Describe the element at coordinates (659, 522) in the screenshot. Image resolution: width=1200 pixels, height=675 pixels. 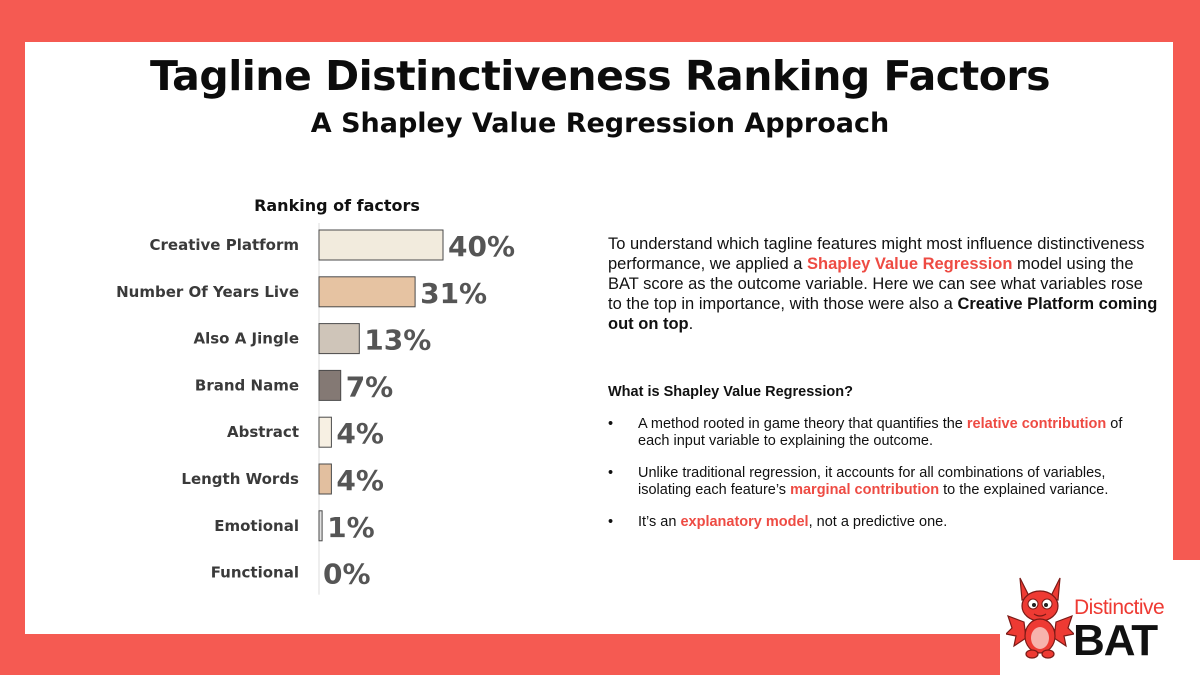
I see `bullet-3-text: It’s an` at that location.